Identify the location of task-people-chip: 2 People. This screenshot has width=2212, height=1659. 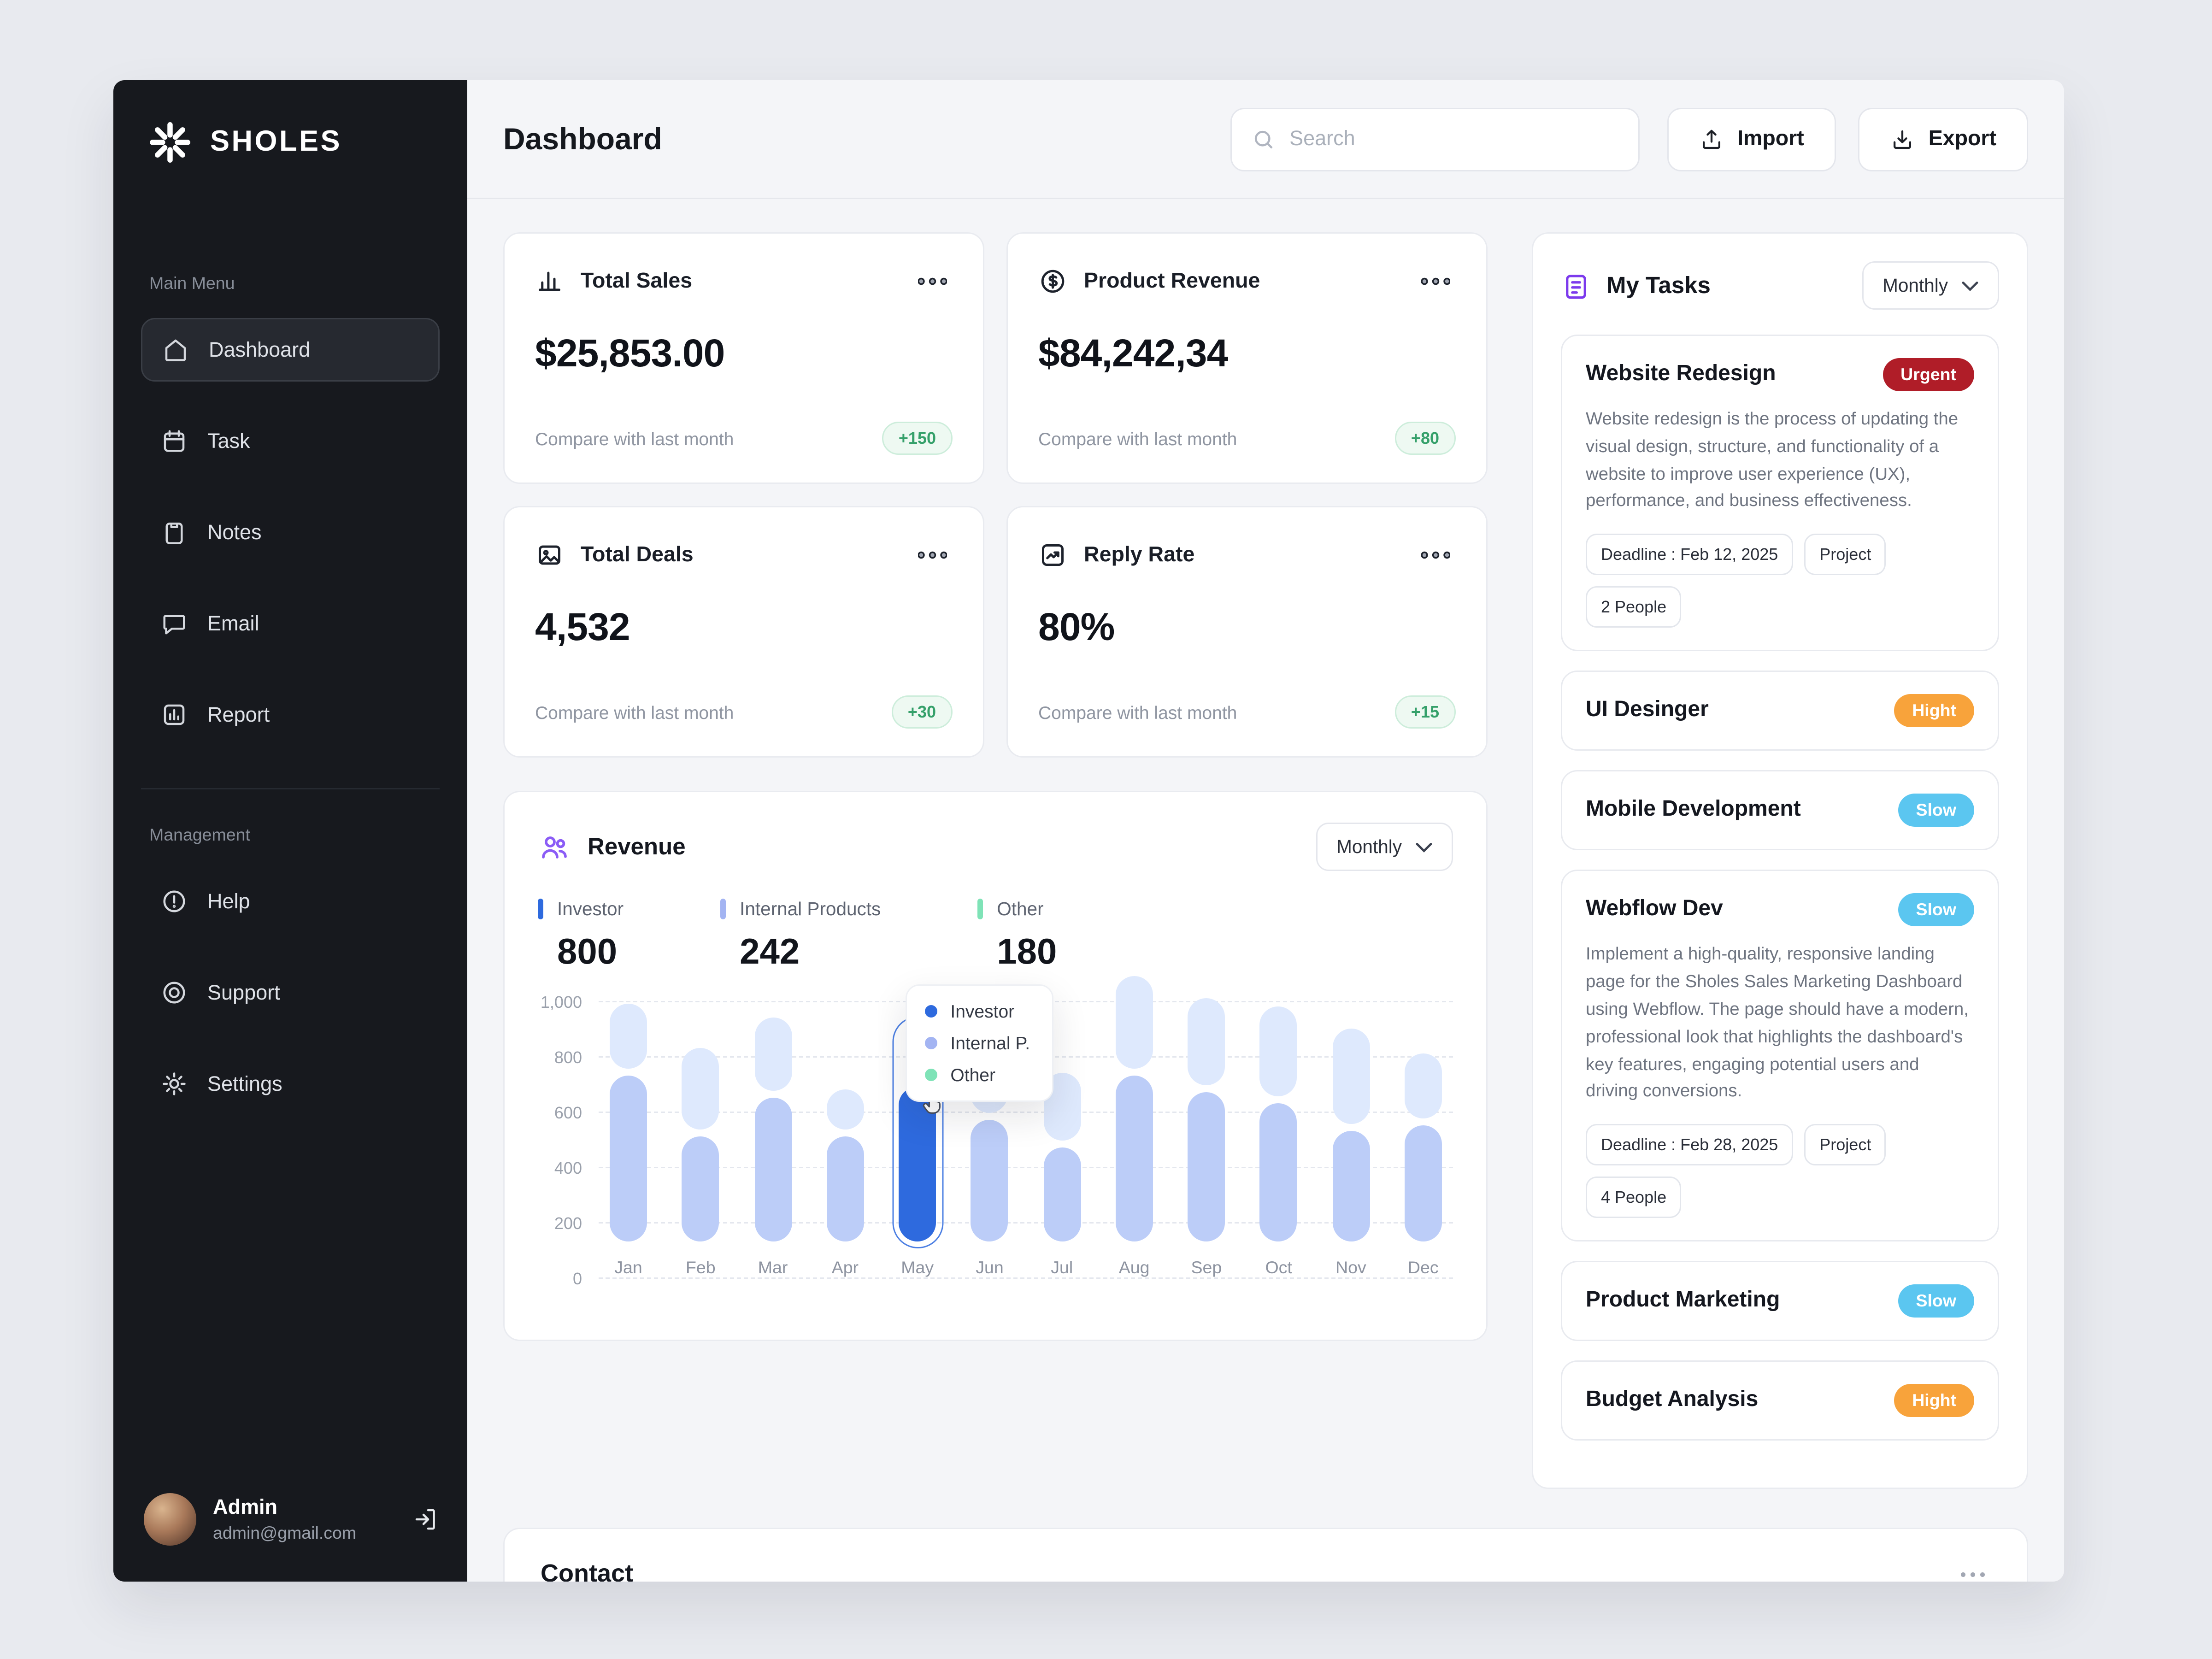
(1634, 607).